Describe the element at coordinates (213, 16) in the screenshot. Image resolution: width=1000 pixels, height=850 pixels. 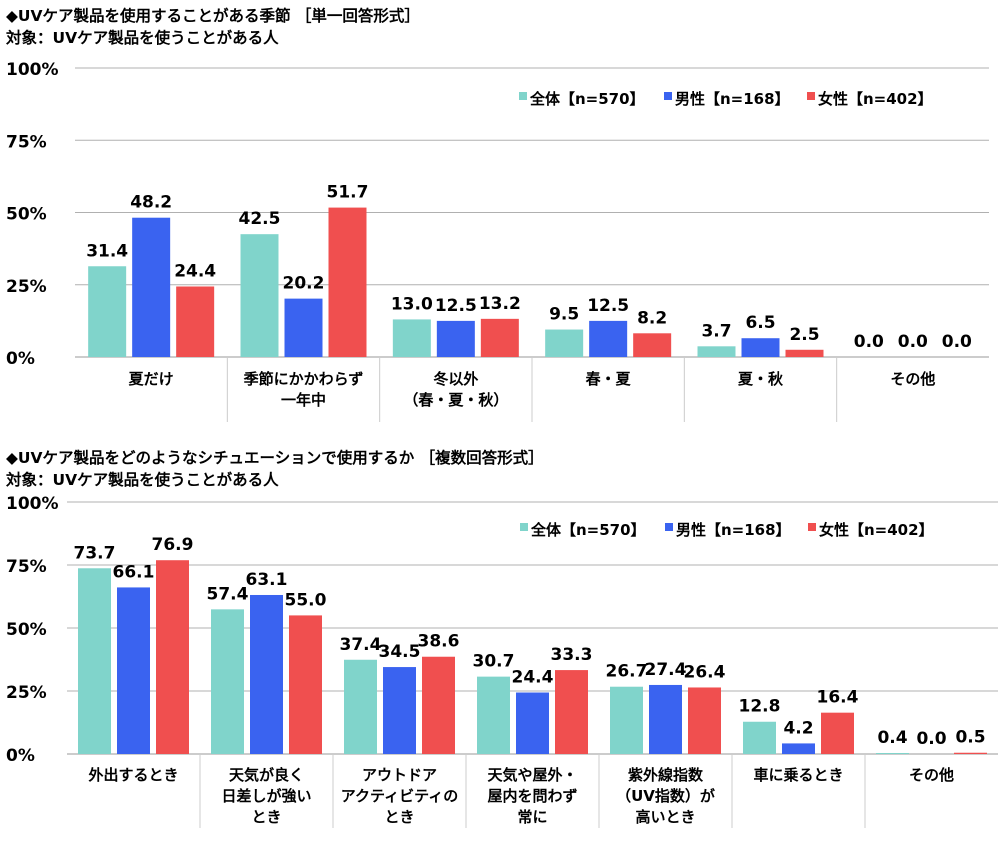
I see `chart1-title: ◆UVケア製品を使用することがある季節 ［単一回答形式］` at that location.